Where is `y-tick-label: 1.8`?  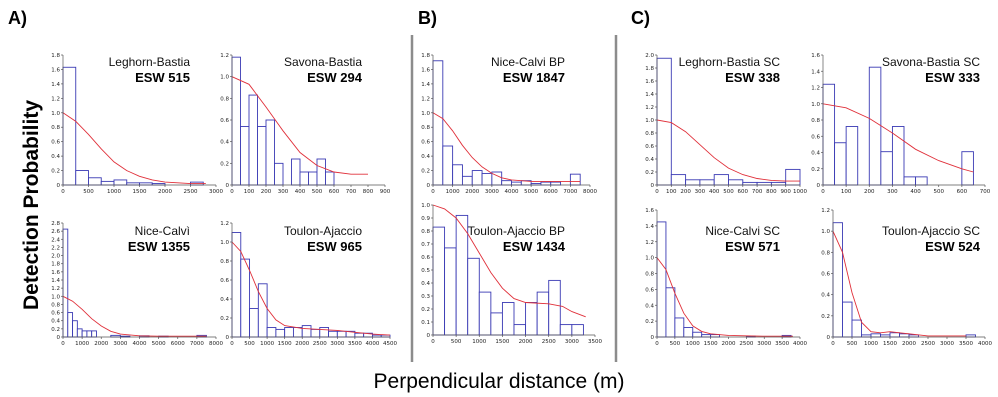
y-tick-label: 1.8 is located at coordinates (649, 69).